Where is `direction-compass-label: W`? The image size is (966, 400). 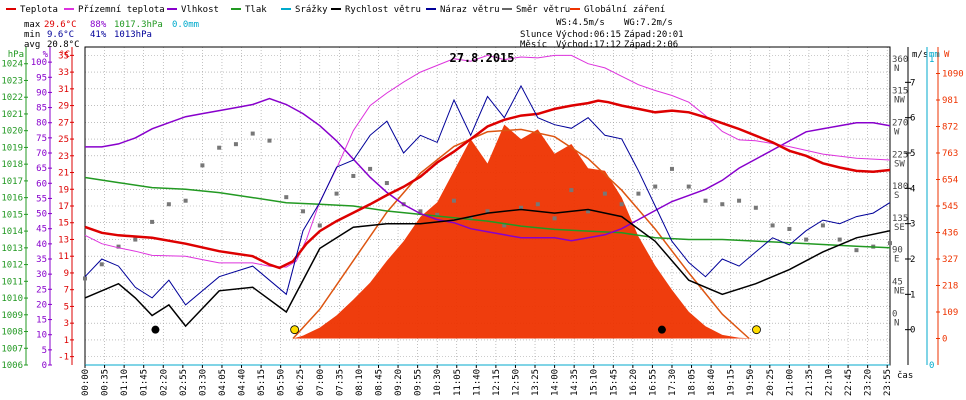 direction-compass-label: W is located at coordinates (897, 133).